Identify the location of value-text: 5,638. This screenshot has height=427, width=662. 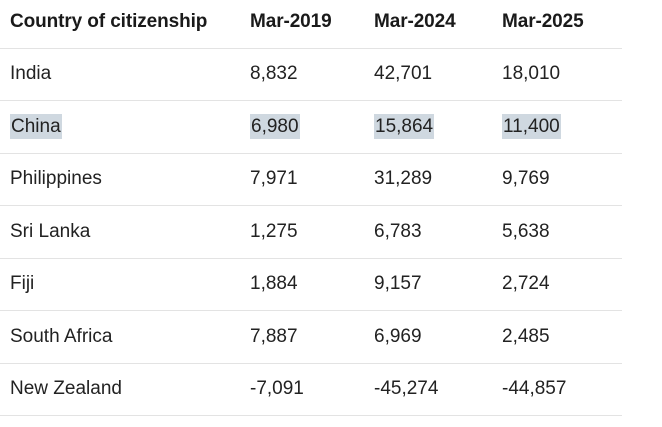
(526, 231).